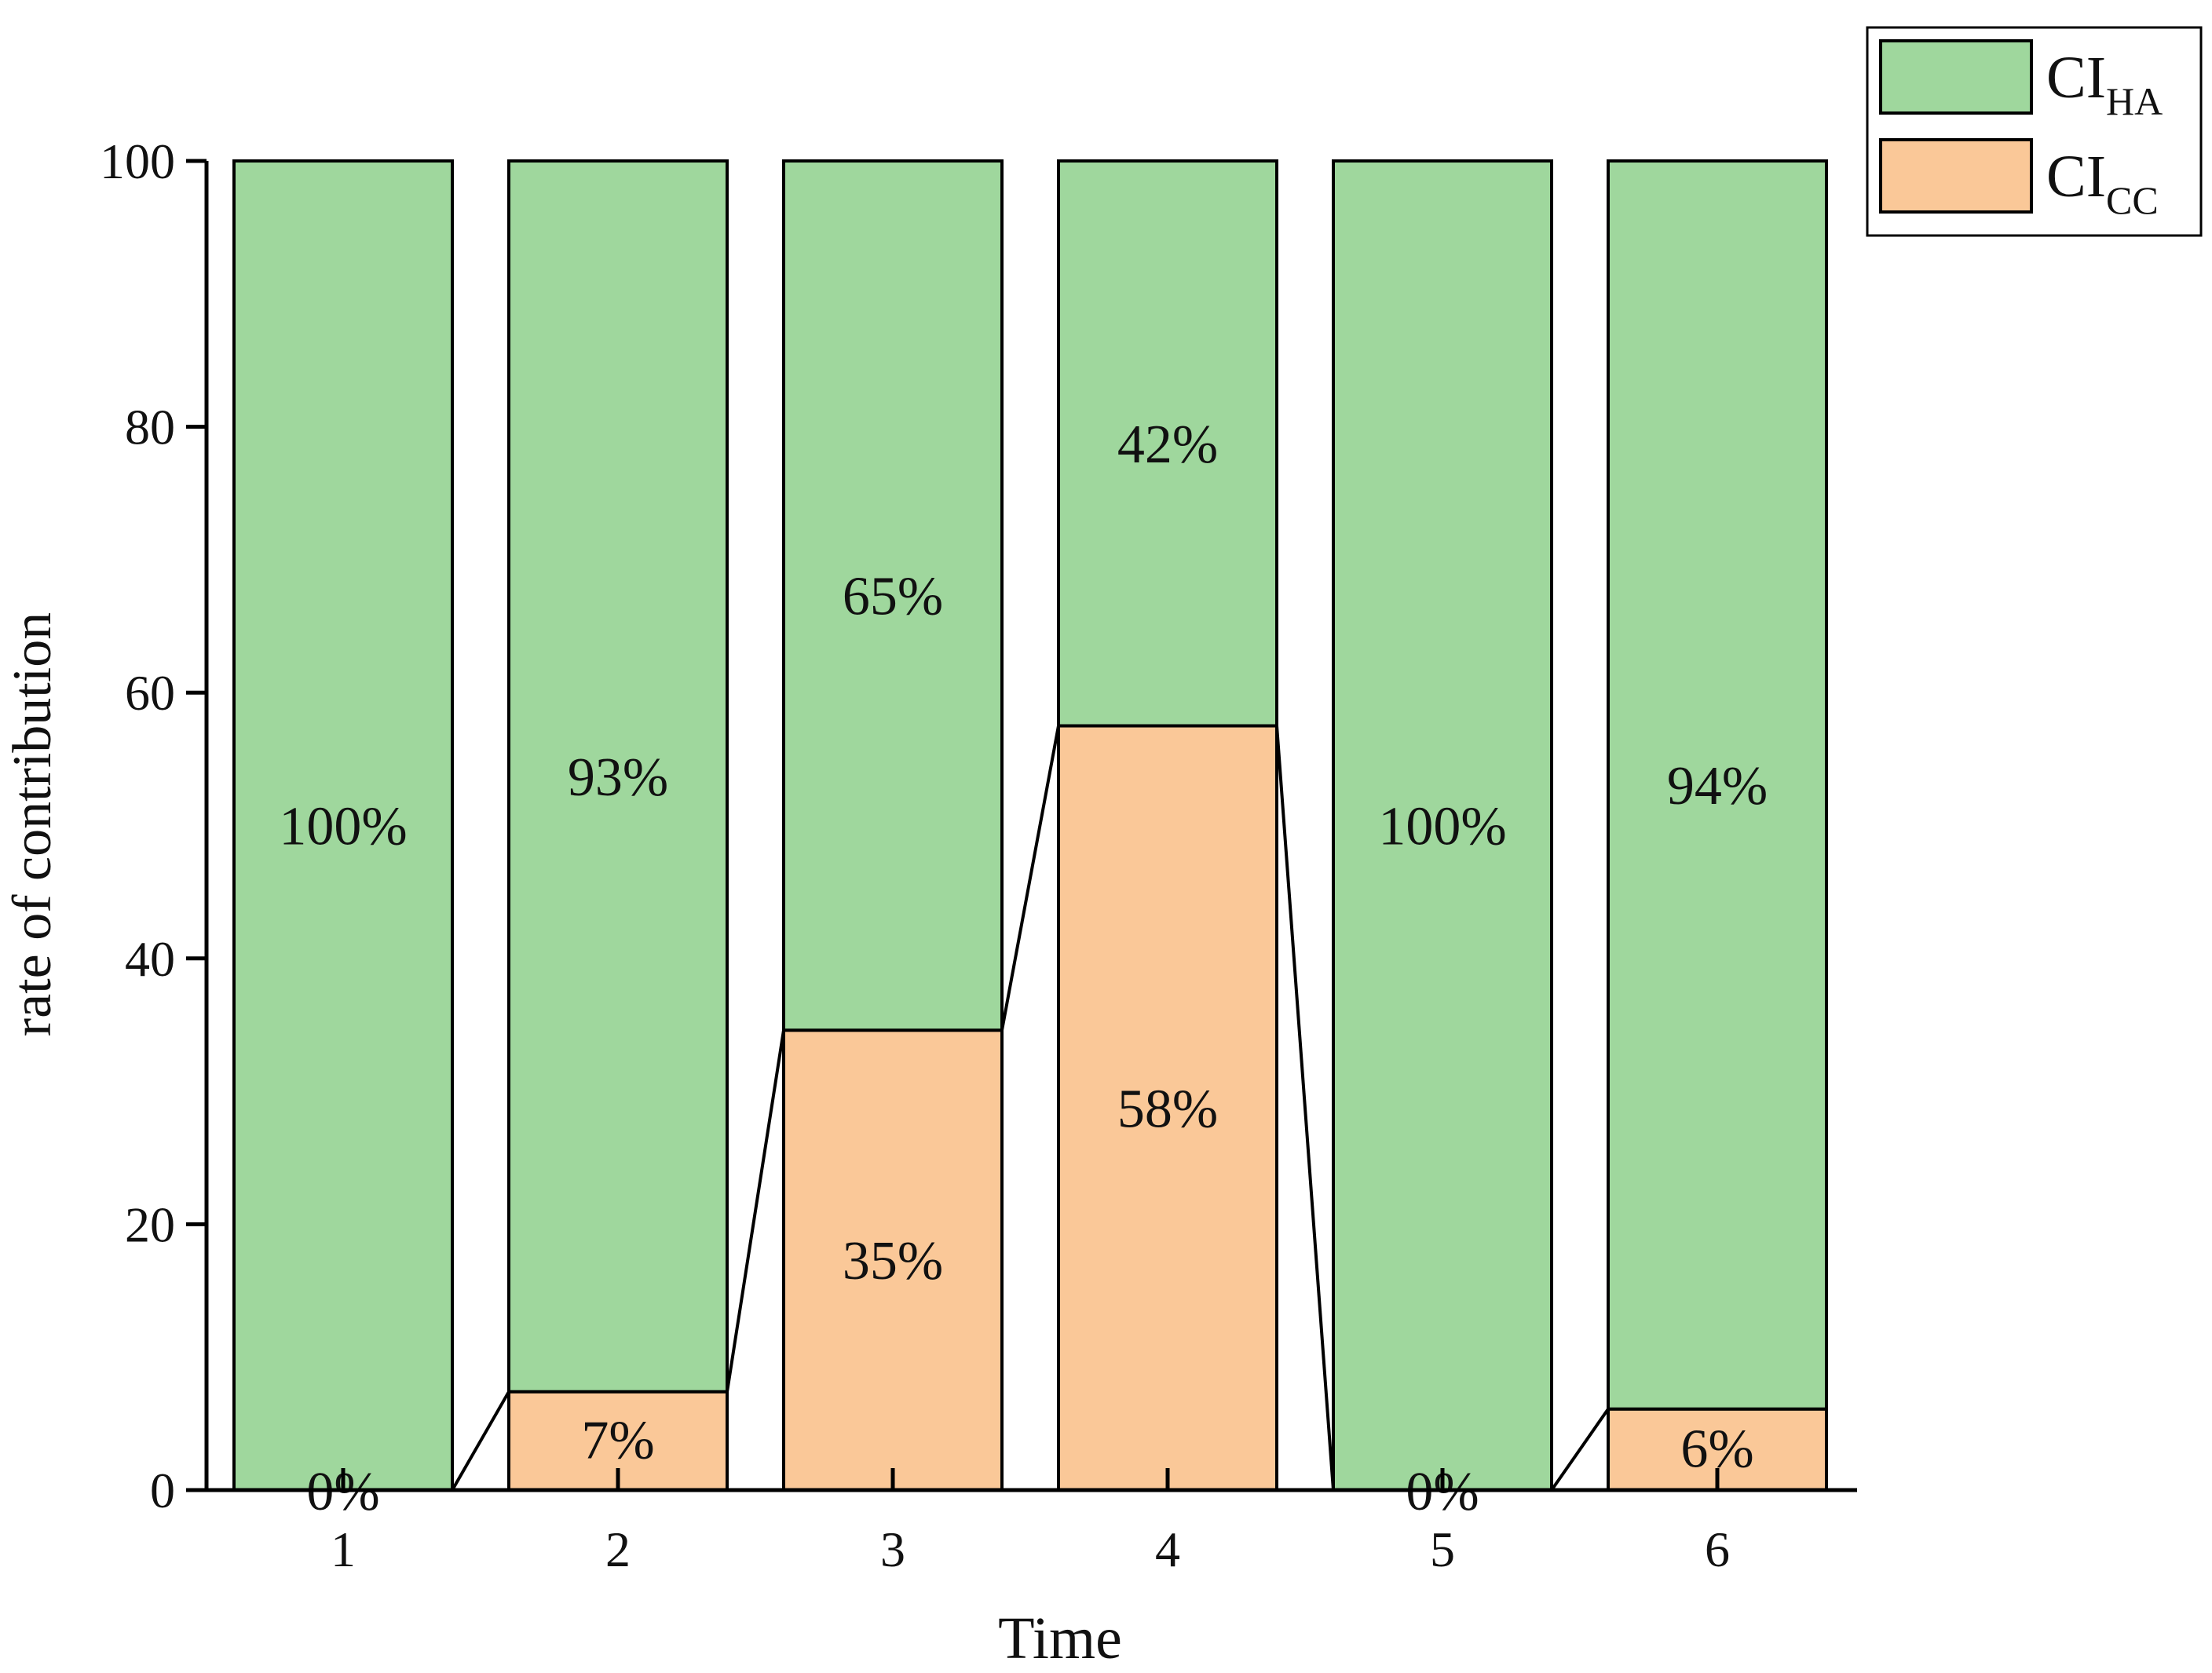 The height and width of the screenshot is (1673, 2212). What do you see at coordinates (893, 1549) in the screenshot?
I see `x-tick-label-3: 3` at bounding box center [893, 1549].